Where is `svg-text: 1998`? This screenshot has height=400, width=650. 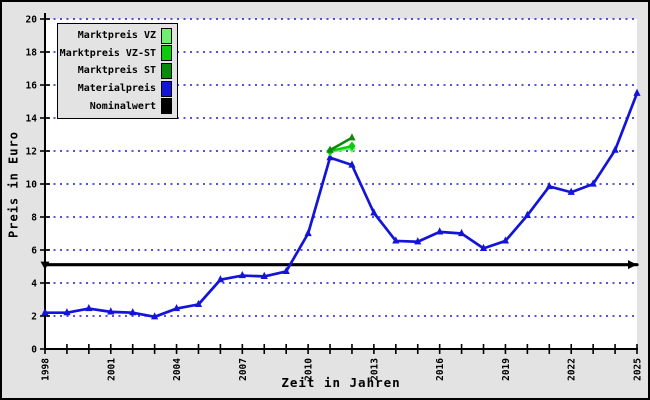 svg-text: 1998 is located at coordinates (46, 369).